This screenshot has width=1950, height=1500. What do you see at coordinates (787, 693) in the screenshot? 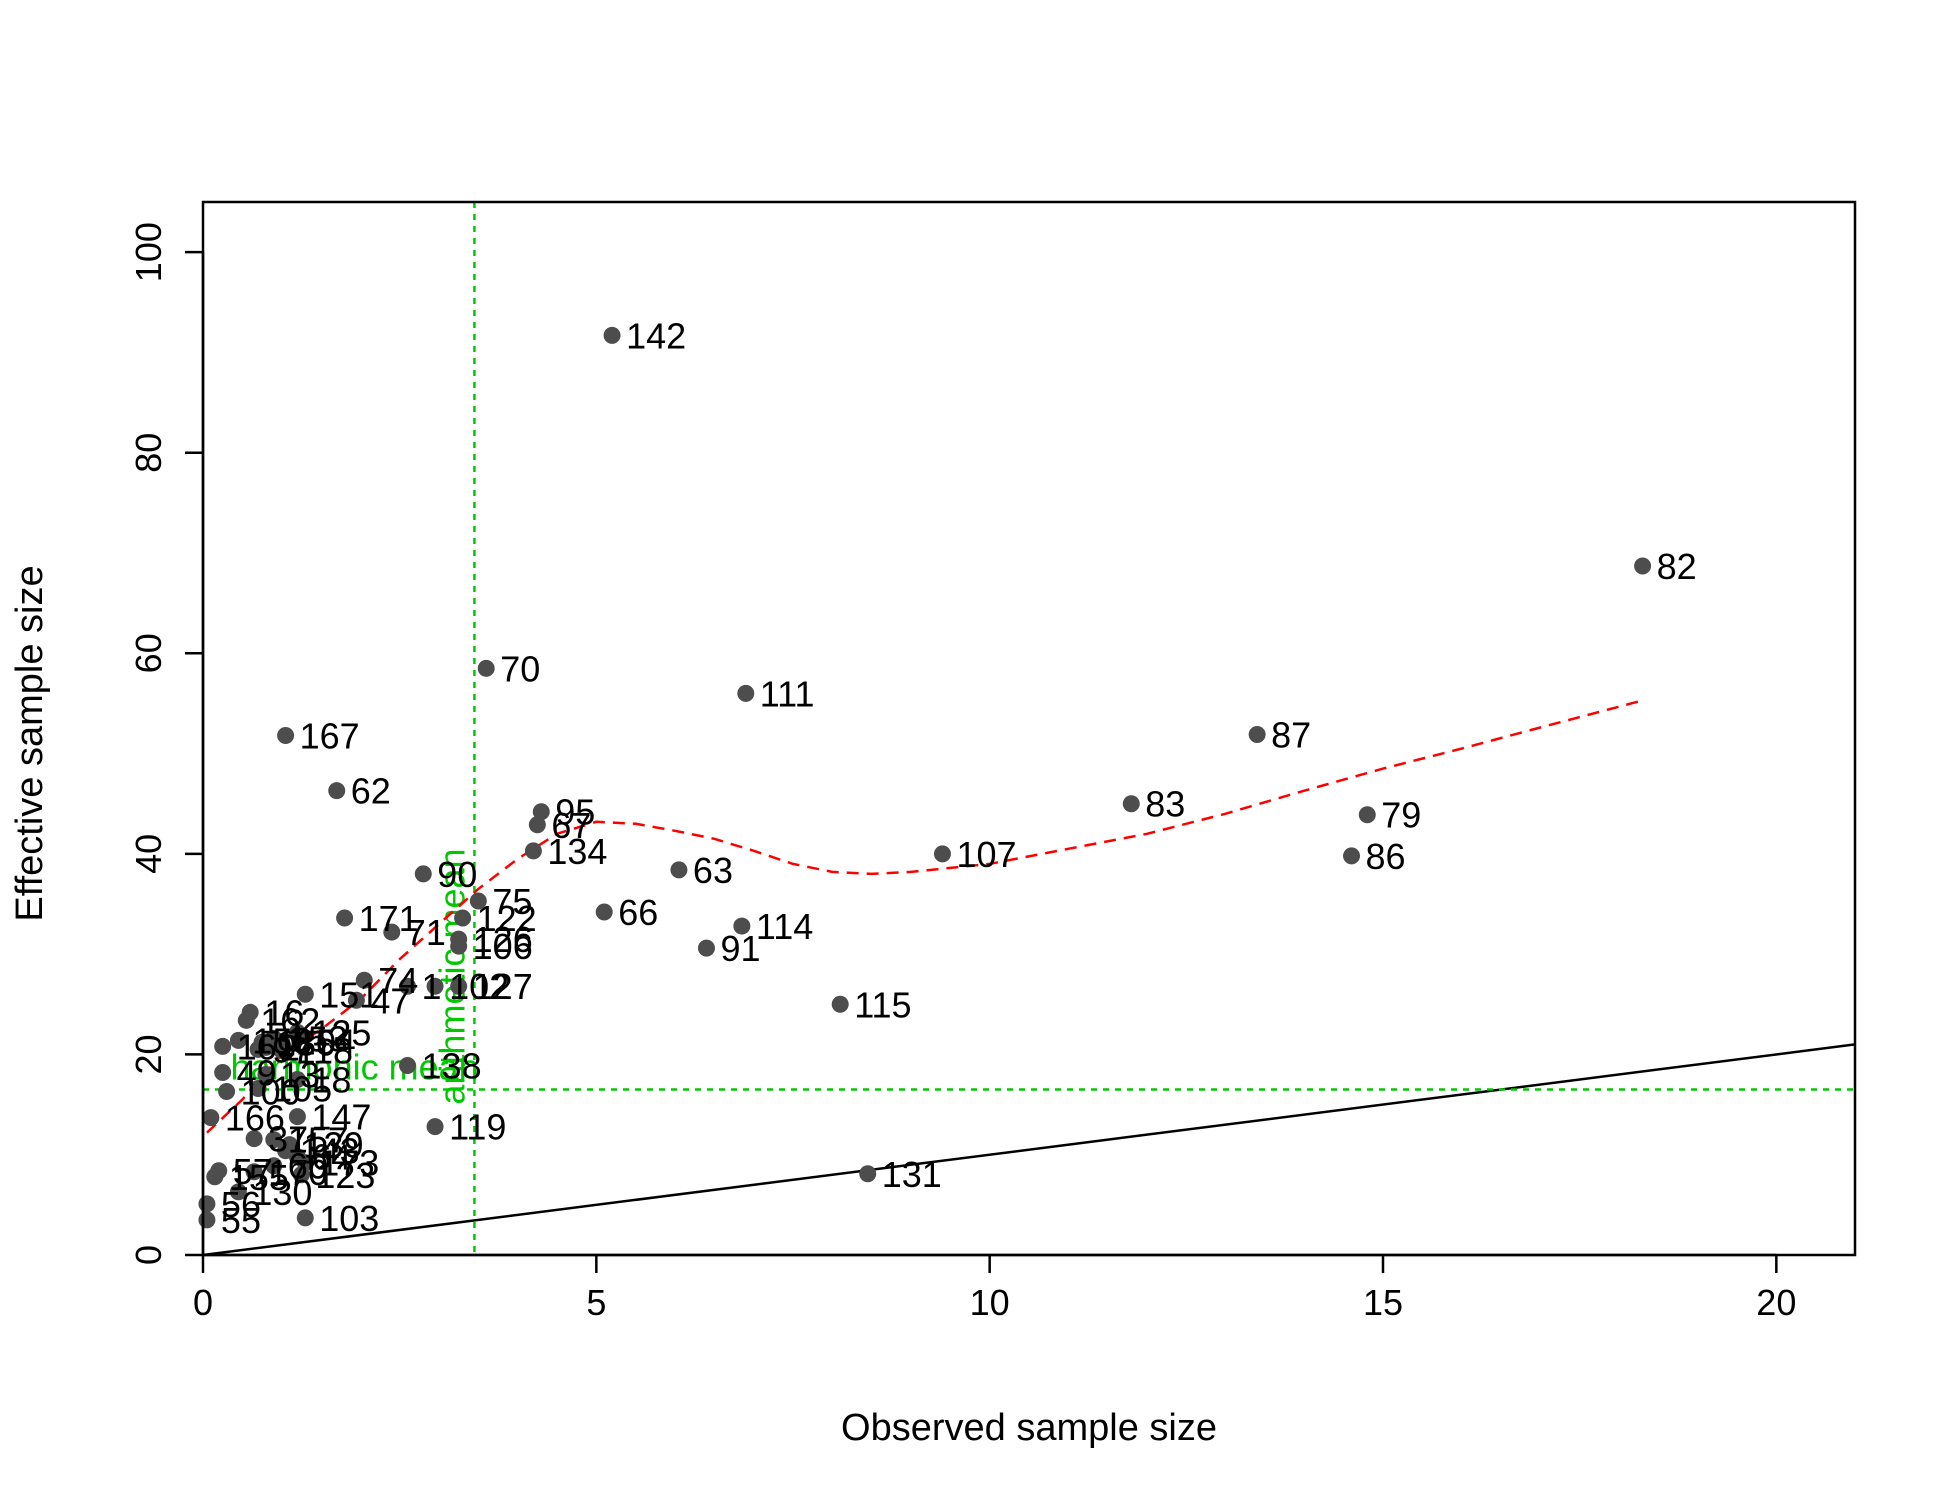
I see `point-label: 111` at bounding box center [787, 693].